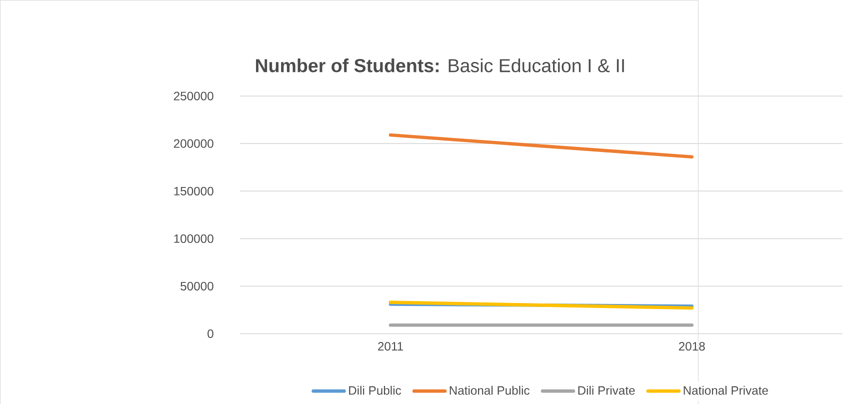  Describe the element at coordinates (726, 390) in the screenshot. I see `legend-label: National Private` at that location.